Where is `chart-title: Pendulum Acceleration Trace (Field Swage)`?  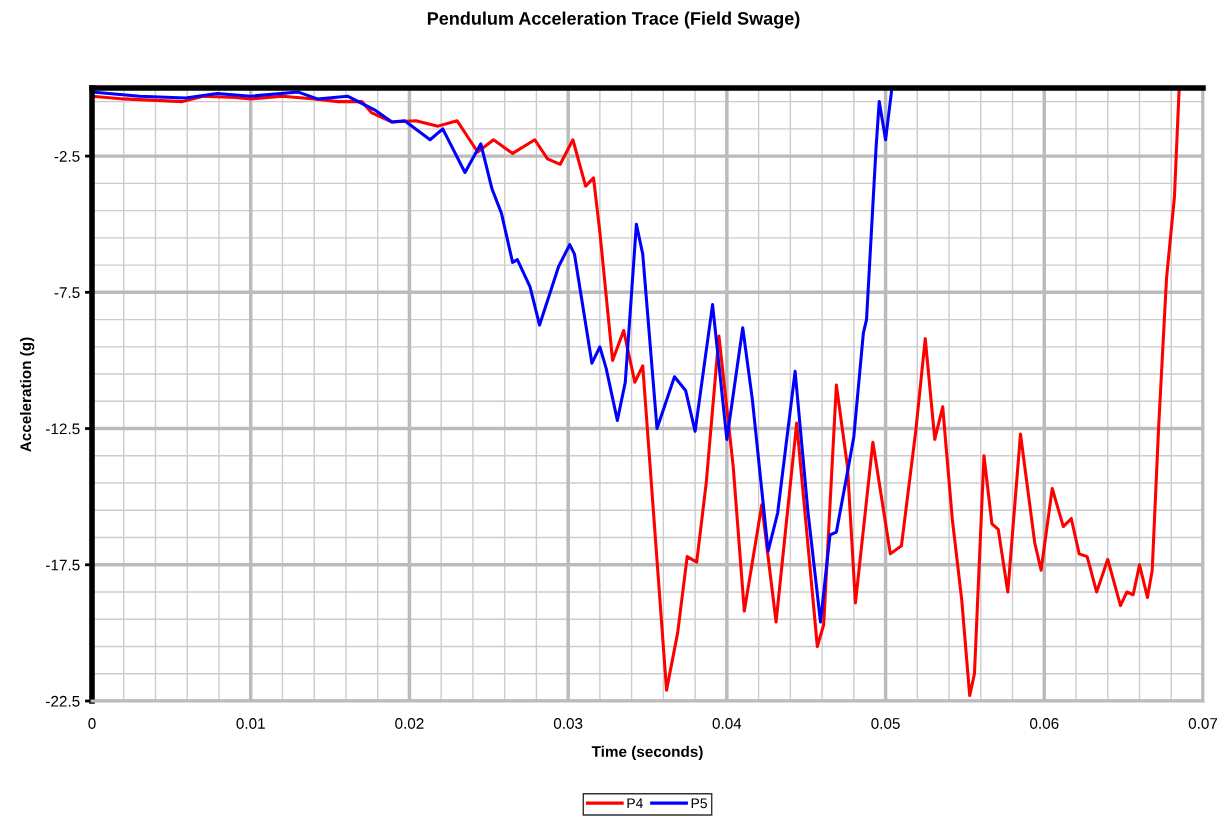 chart-title: Pendulum Acceleration Trace (Field Swage) is located at coordinates (613, 20).